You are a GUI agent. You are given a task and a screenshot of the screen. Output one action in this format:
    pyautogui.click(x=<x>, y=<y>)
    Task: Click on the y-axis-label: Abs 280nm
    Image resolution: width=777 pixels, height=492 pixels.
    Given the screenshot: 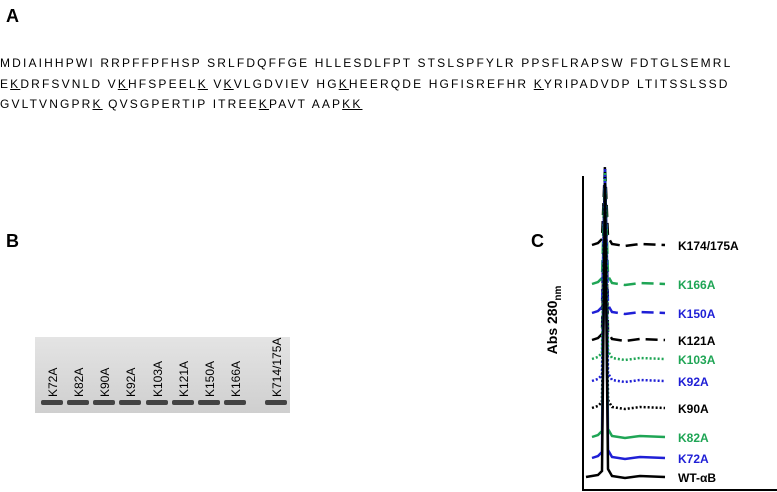 What is the action you would take?
    pyautogui.click(x=554, y=320)
    